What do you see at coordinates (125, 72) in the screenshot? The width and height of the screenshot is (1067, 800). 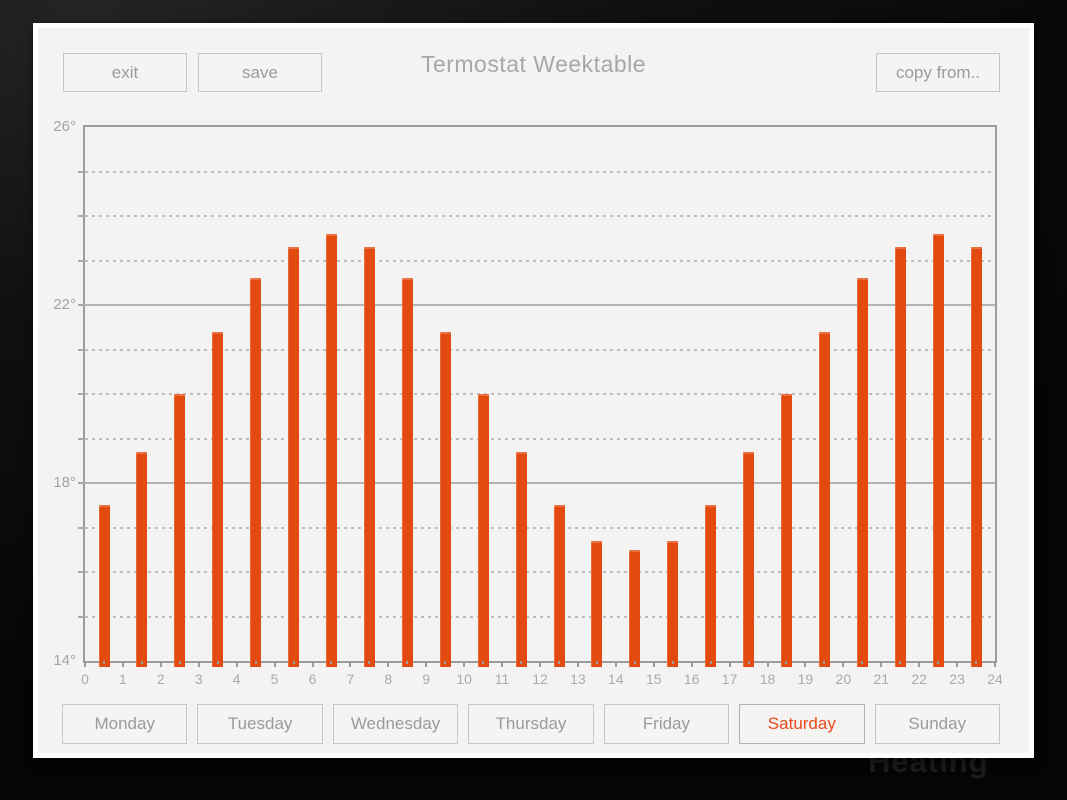 I see `exit-button: exit` at bounding box center [125, 72].